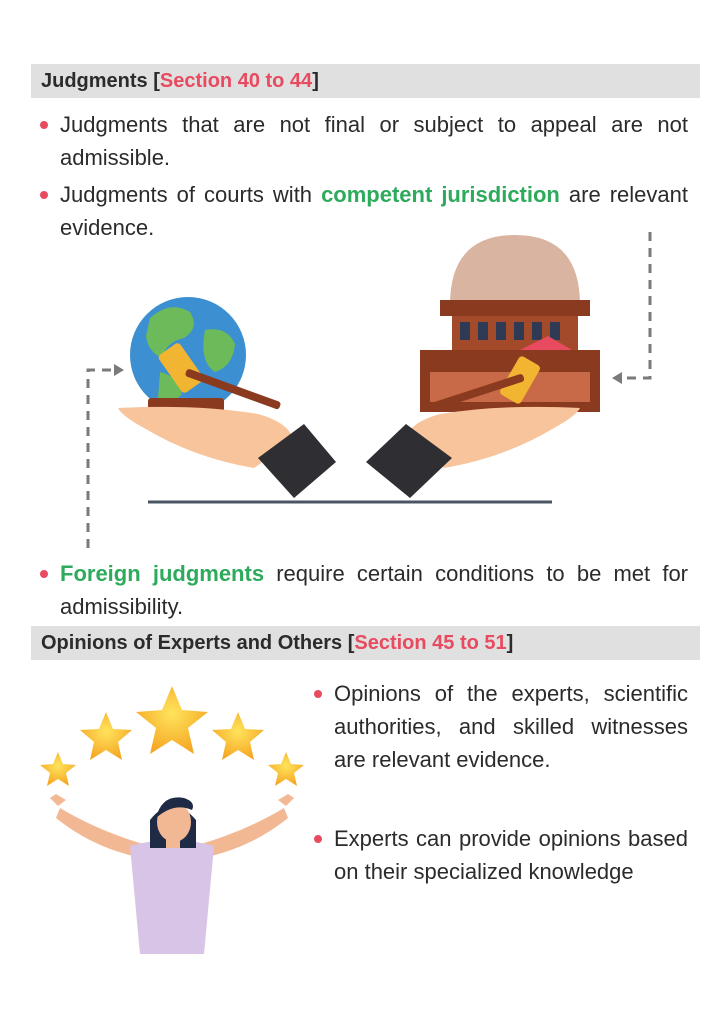  Describe the element at coordinates (227, 452) in the screenshot. I see `left-hand-icon` at that location.